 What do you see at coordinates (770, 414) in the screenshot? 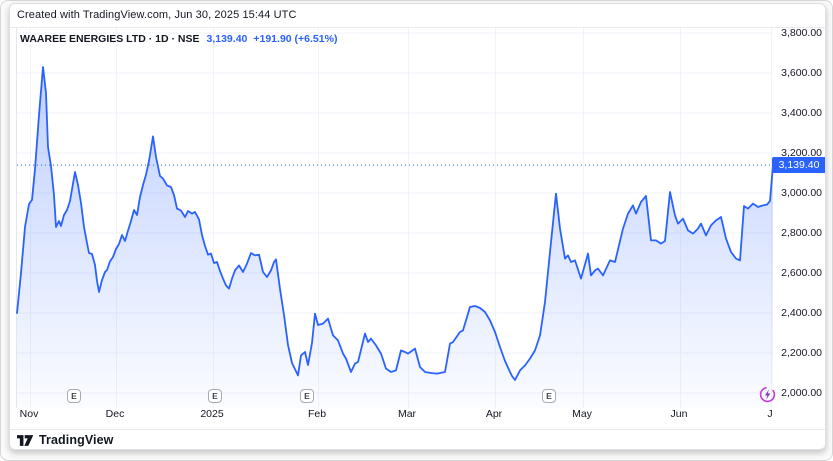
I see `time-axis-label: J` at bounding box center [770, 414].